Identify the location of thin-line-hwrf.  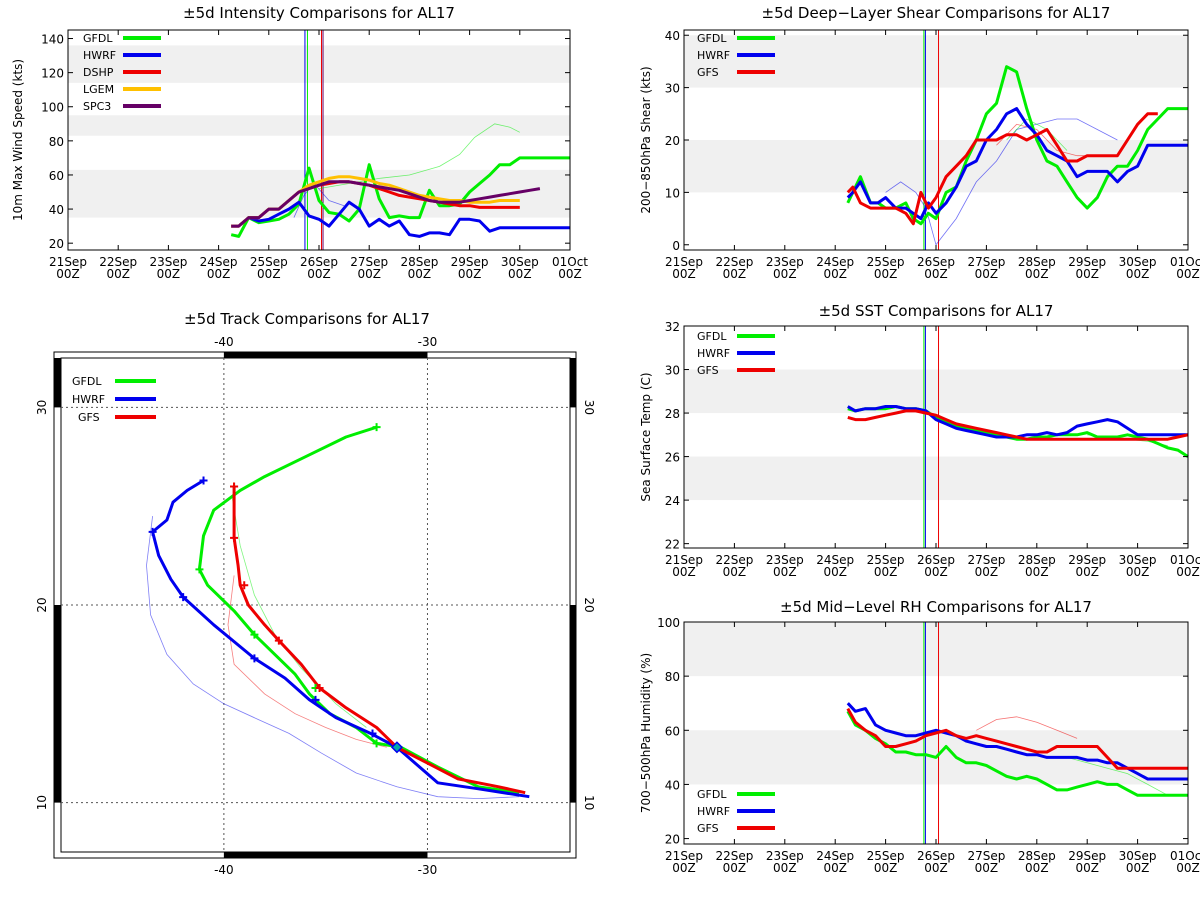
(1001, 182).